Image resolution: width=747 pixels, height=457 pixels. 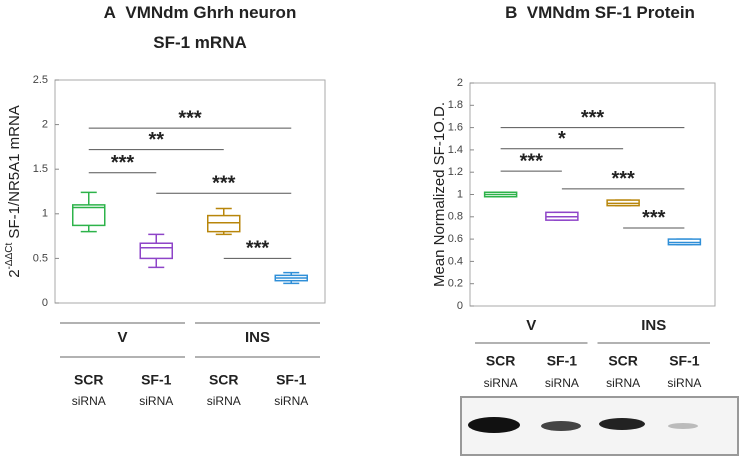 What do you see at coordinates (210, 12) in the screenshot?
I see `title-line: VMNdm Ghrh neuron` at bounding box center [210, 12].